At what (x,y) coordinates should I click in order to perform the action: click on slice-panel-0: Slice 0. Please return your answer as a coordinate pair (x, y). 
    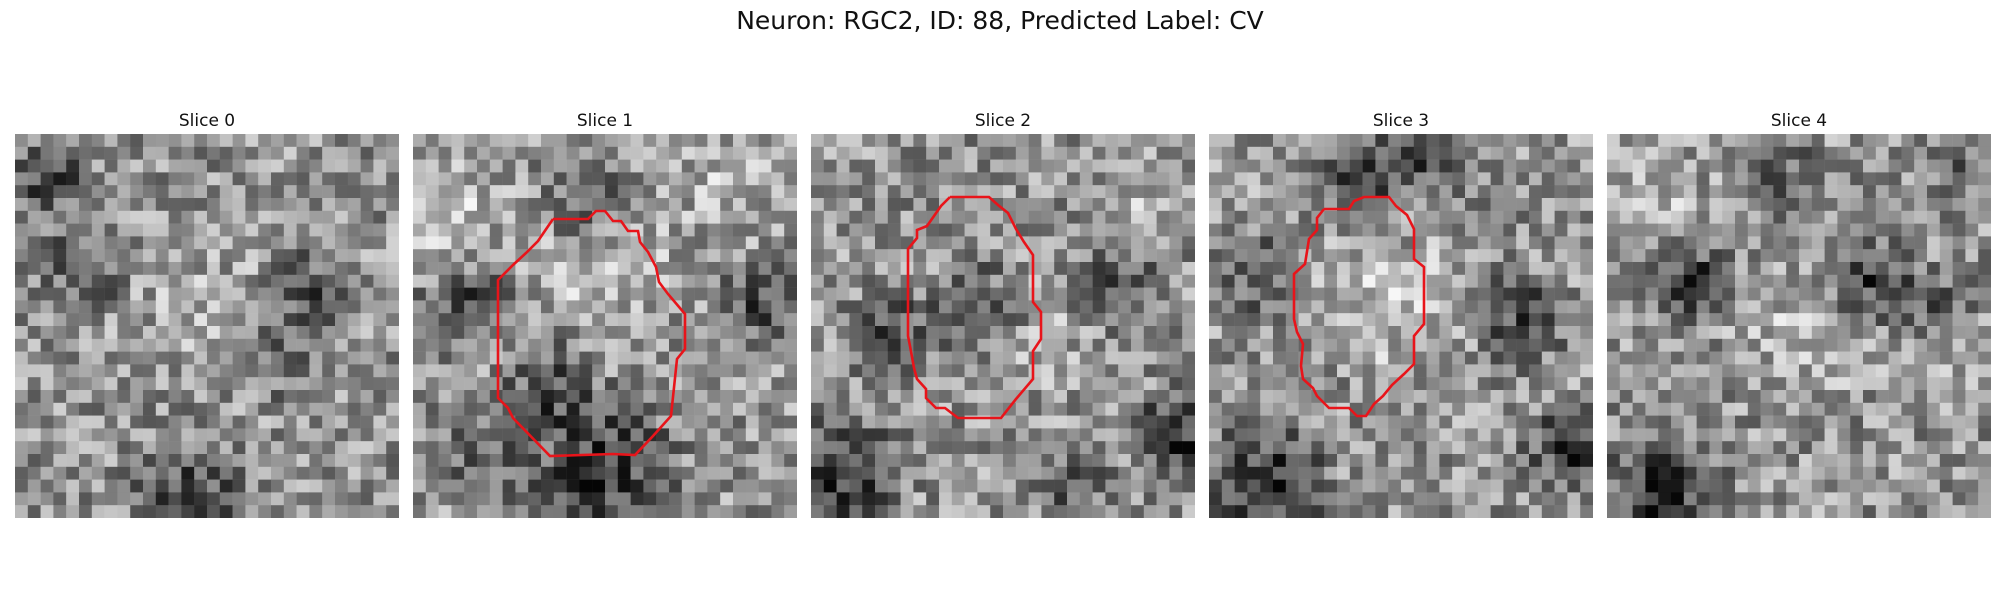
    Looking at the image, I should click on (207, 313).